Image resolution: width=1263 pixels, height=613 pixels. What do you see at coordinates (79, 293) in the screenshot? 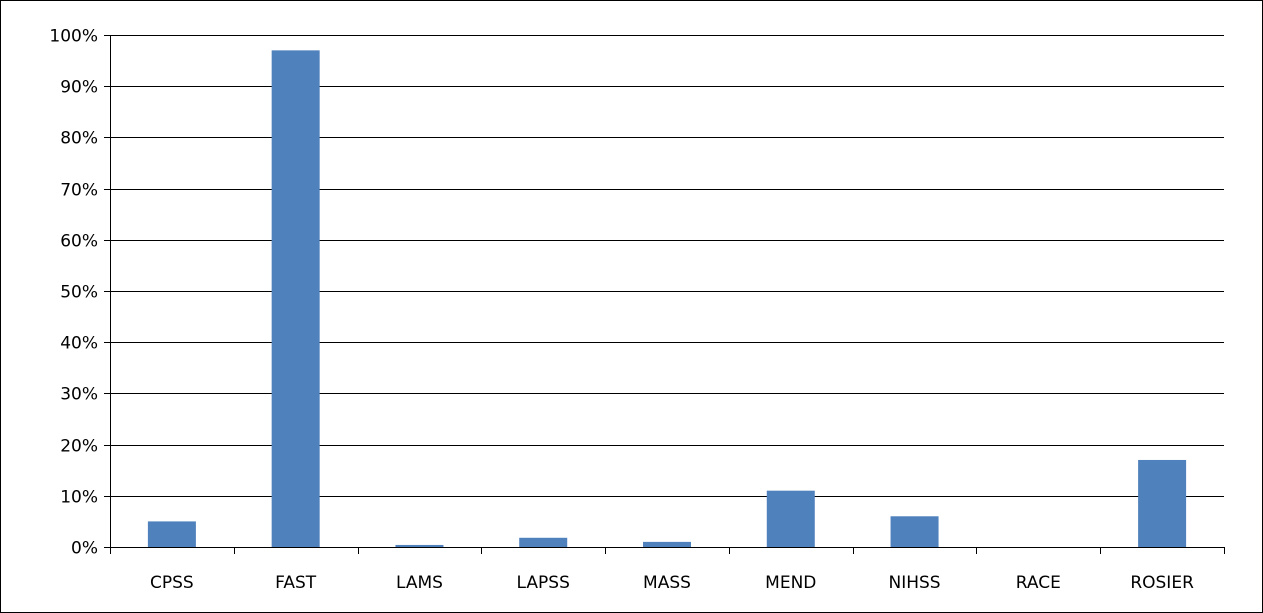
I see `y-tick-label: 50%` at bounding box center [79, 293].